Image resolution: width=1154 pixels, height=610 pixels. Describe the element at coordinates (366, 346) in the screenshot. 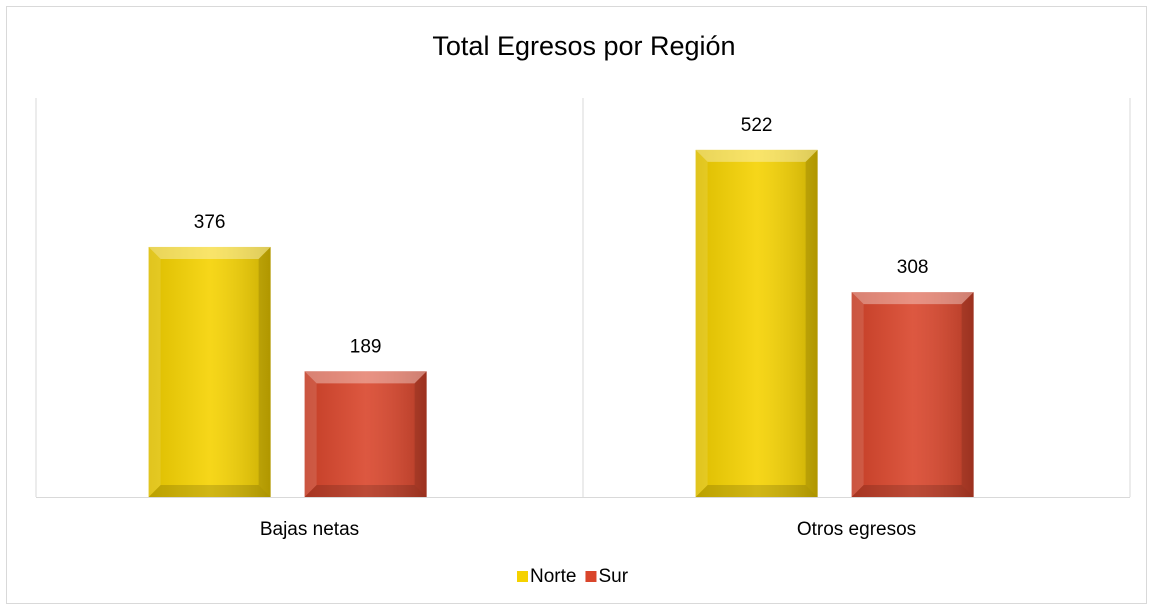

I see `data-label: 189` at that location.